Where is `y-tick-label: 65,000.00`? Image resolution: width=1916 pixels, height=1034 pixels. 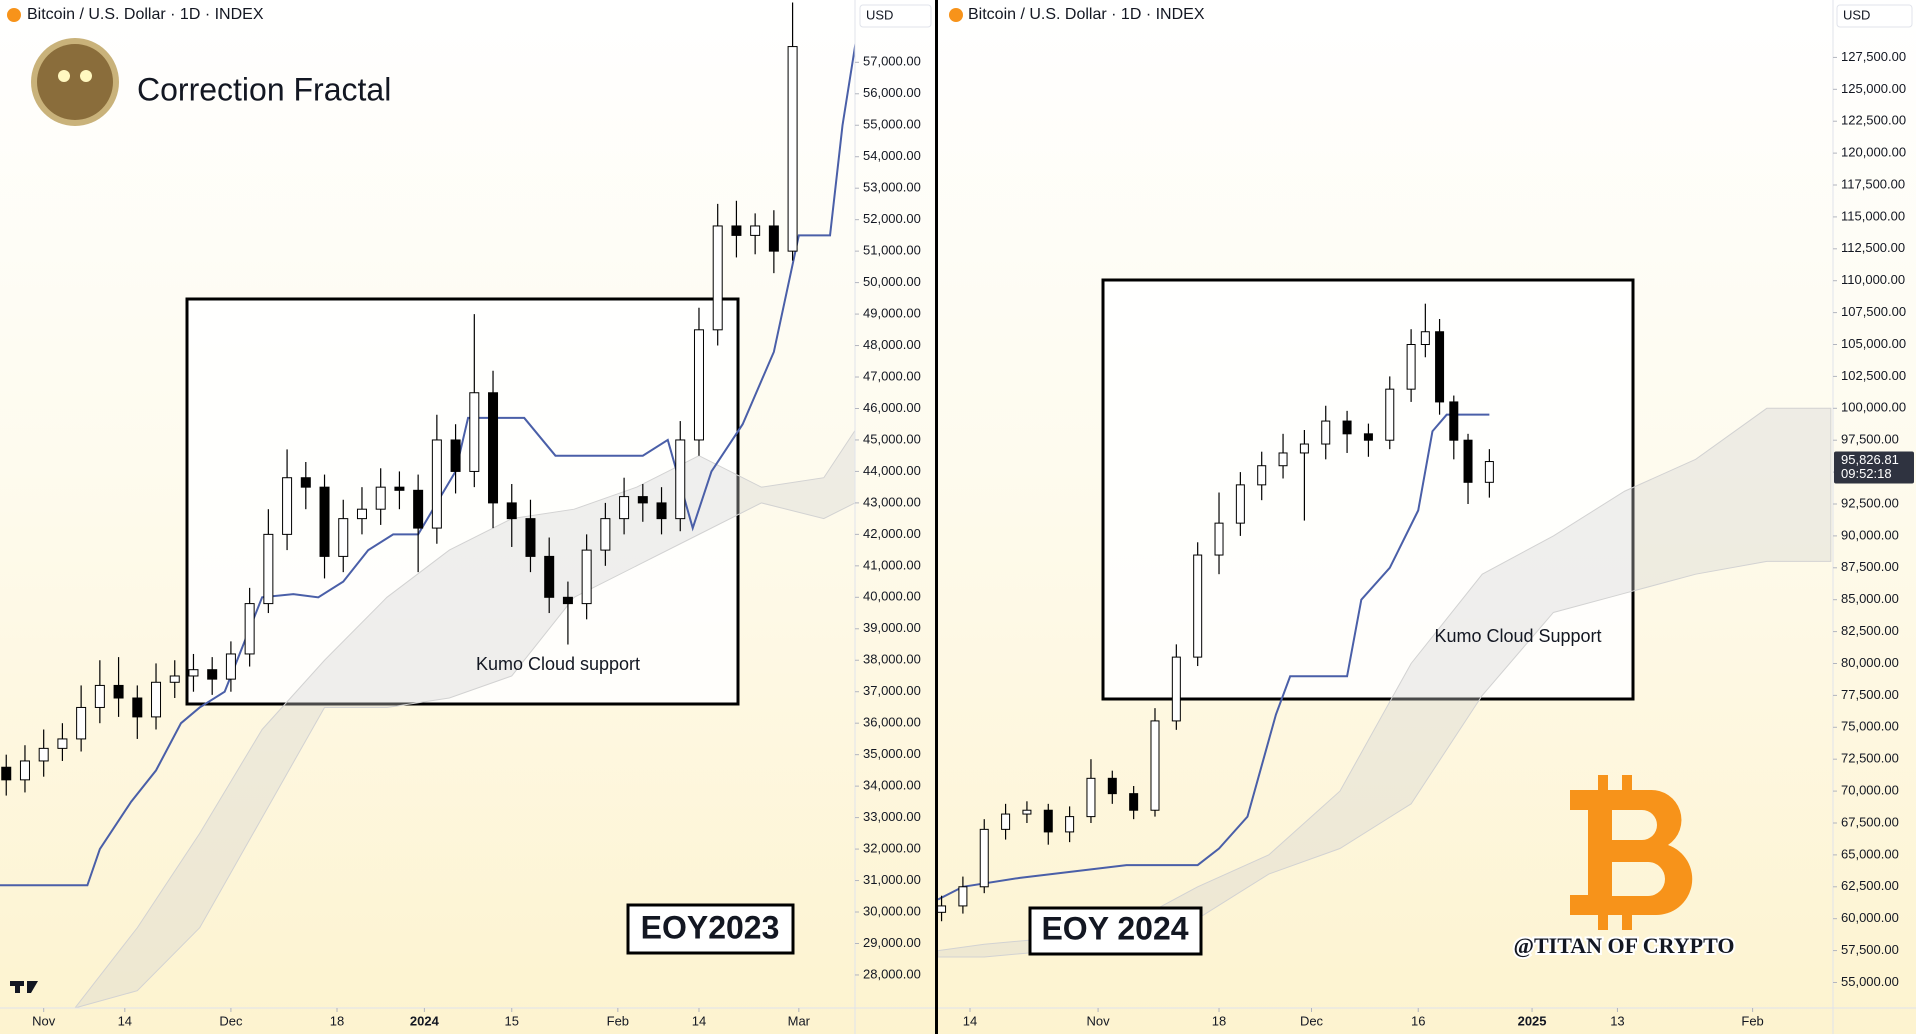 y-tick-label: 65,000.00 is located at coordinates (1870, 853).